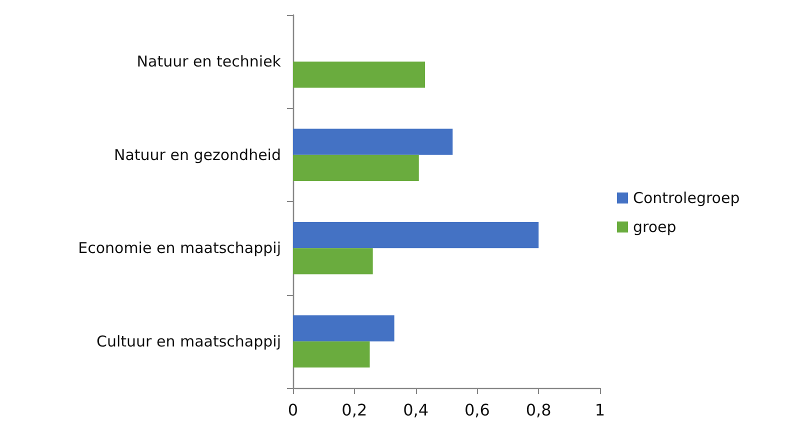 This screenshot has height=425, width=811. I want to click on y-tick-label: Cultuur en maatschappij, so click(188, 341).